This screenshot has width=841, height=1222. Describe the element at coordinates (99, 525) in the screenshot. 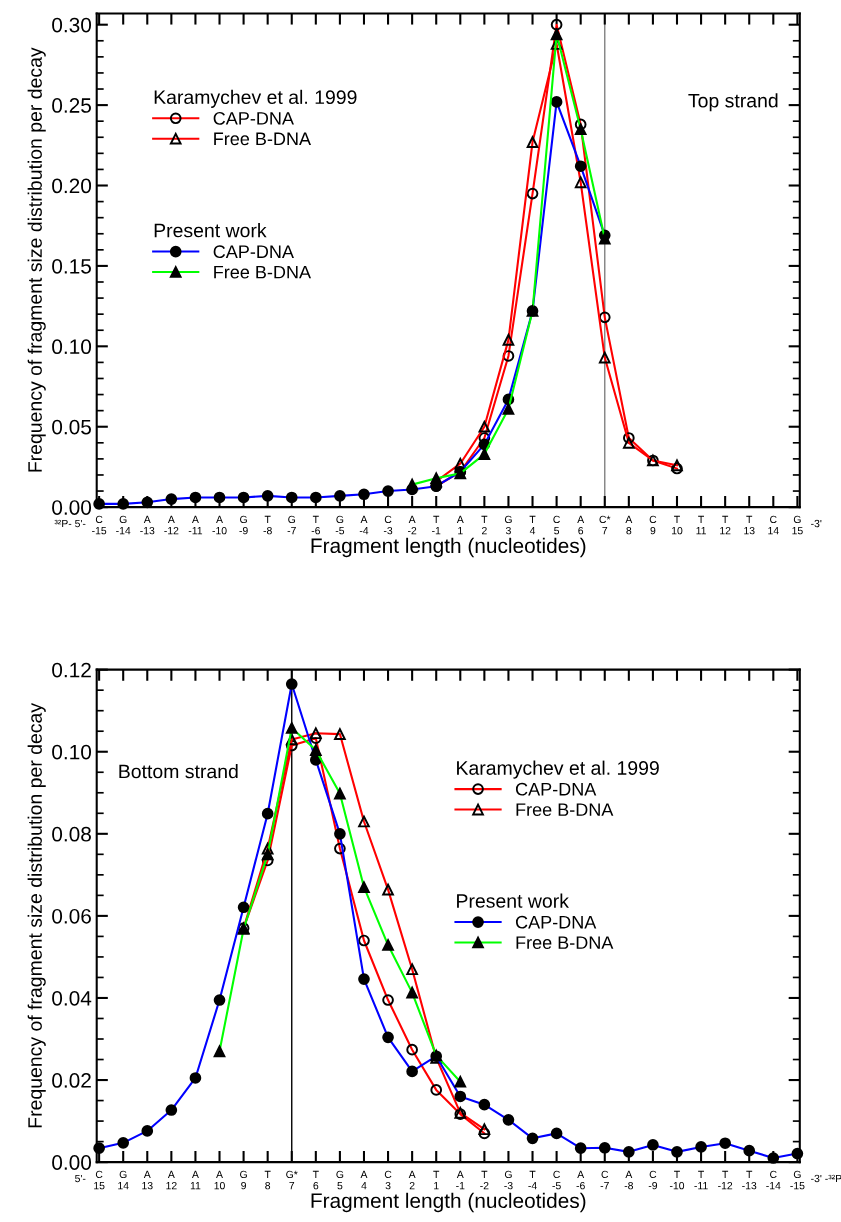

I see `x-tick-label: C -15` at that location.